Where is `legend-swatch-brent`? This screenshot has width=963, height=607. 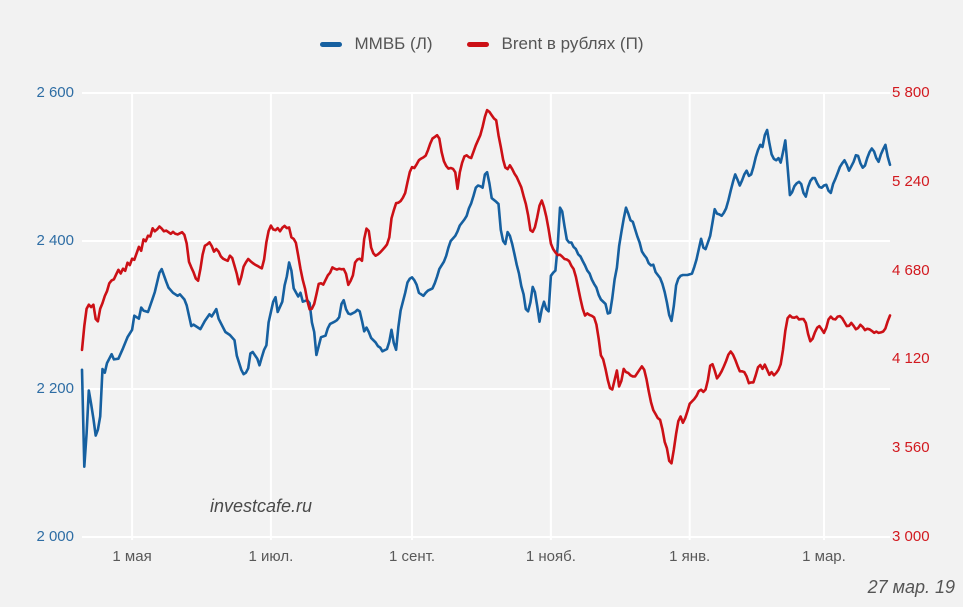 legend-swatch-brent is located at coordinates (477, 44).